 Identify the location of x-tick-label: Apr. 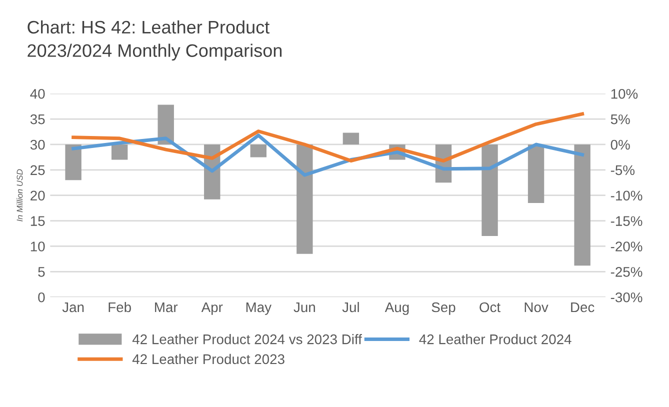
(212, 308).